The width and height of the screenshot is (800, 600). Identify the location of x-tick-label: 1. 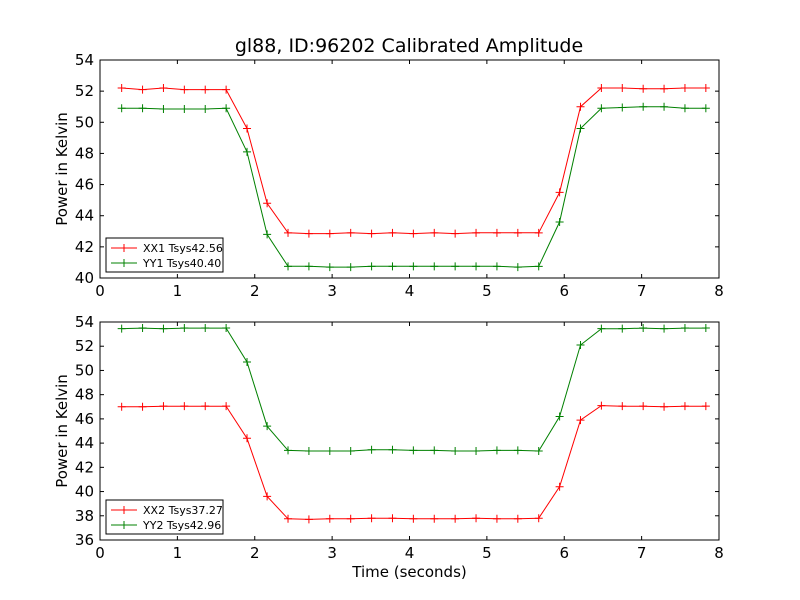
(178, 553).